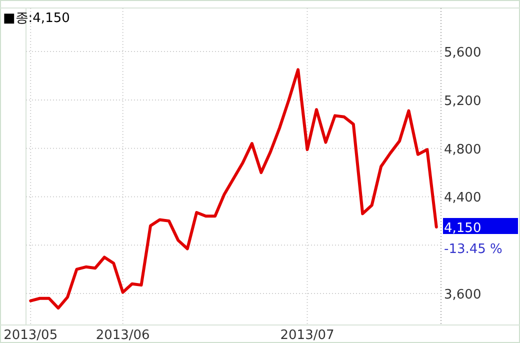 This screenshot has width=520, height=343. I want to click on y-tick-label: 4,800, so click(463, 150).